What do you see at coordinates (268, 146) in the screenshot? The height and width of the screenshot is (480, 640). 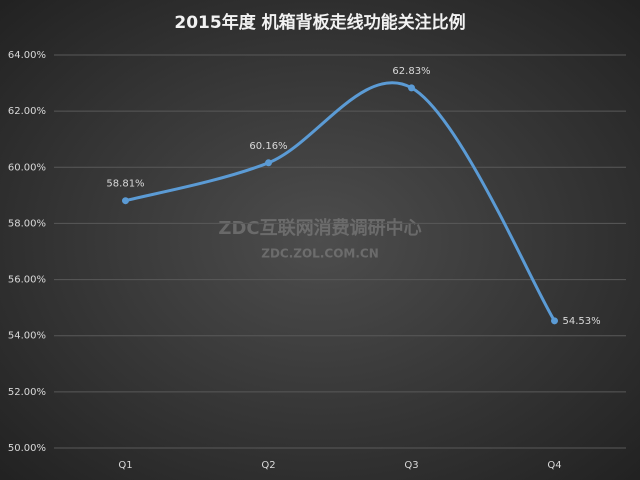 I see `data-label: 60.16%` at bounding box center [268, 146].